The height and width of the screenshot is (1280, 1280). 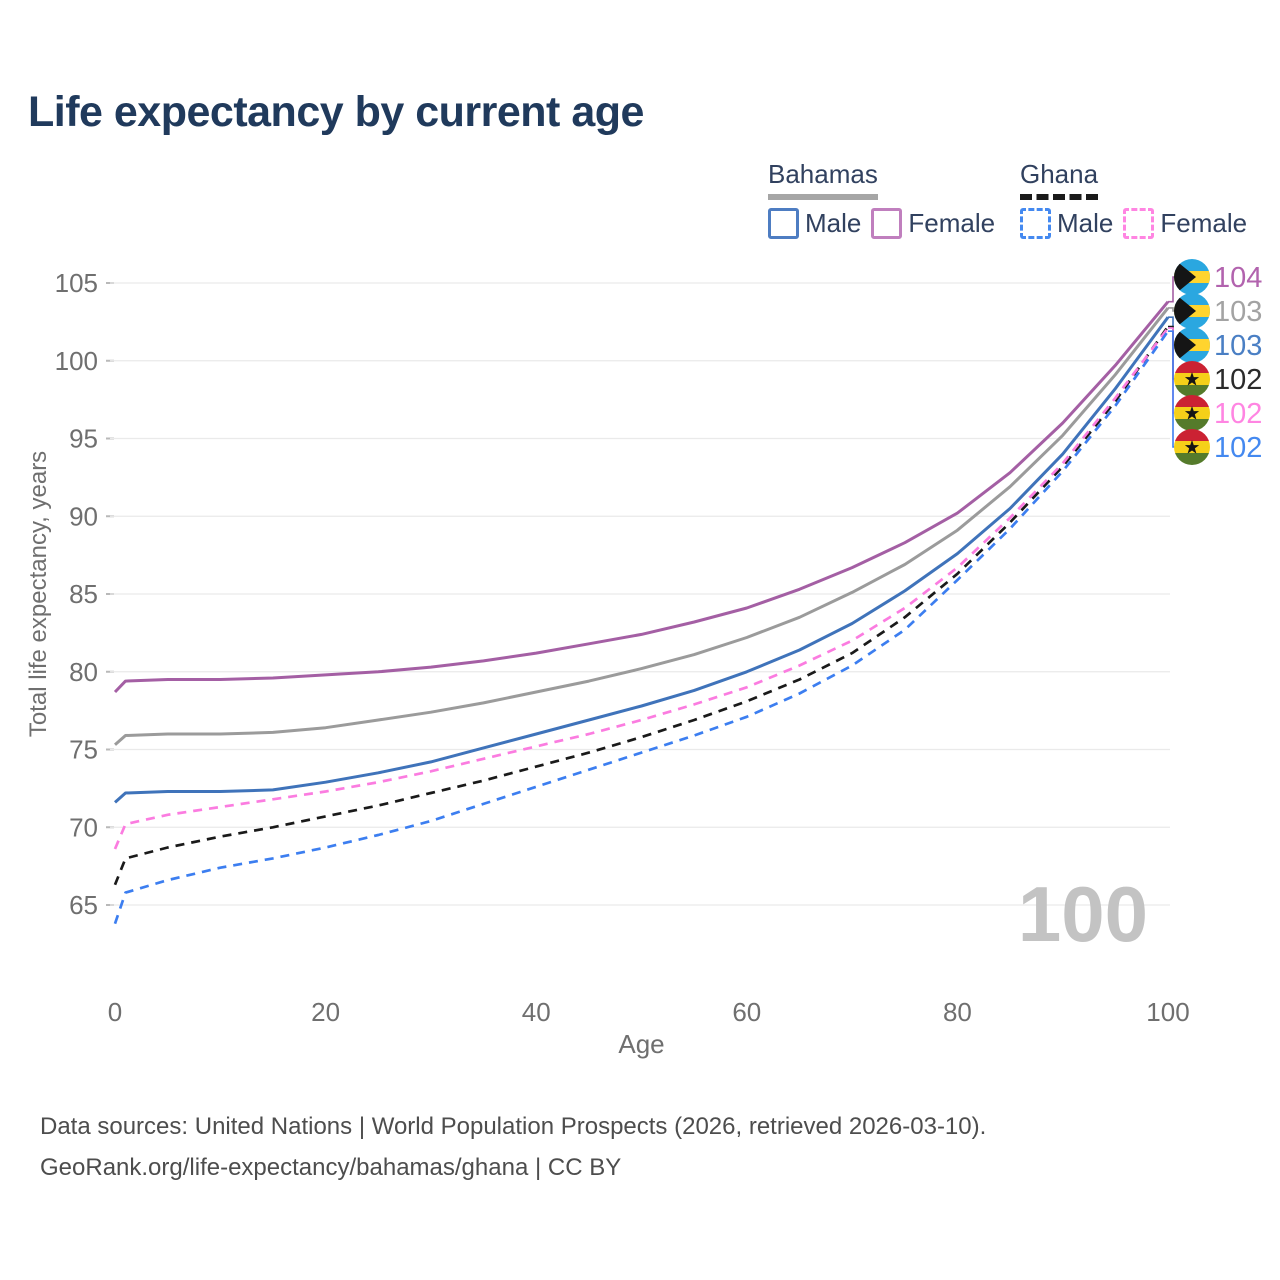 I want to click on ghana-male-swatch-icon, so click(x=1035, y=223).